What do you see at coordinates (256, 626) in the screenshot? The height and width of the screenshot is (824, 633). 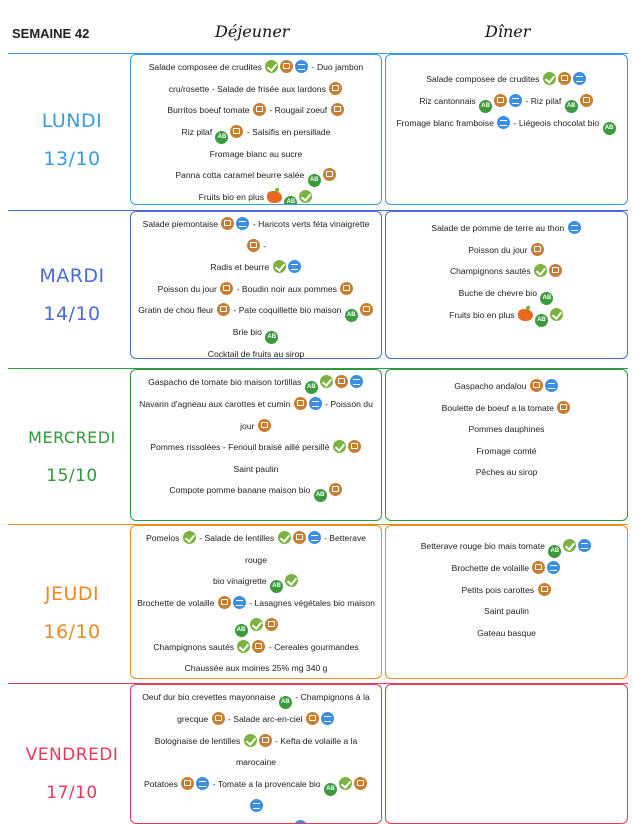 I see `menu-line: AB` at bounding box center [256, 626].